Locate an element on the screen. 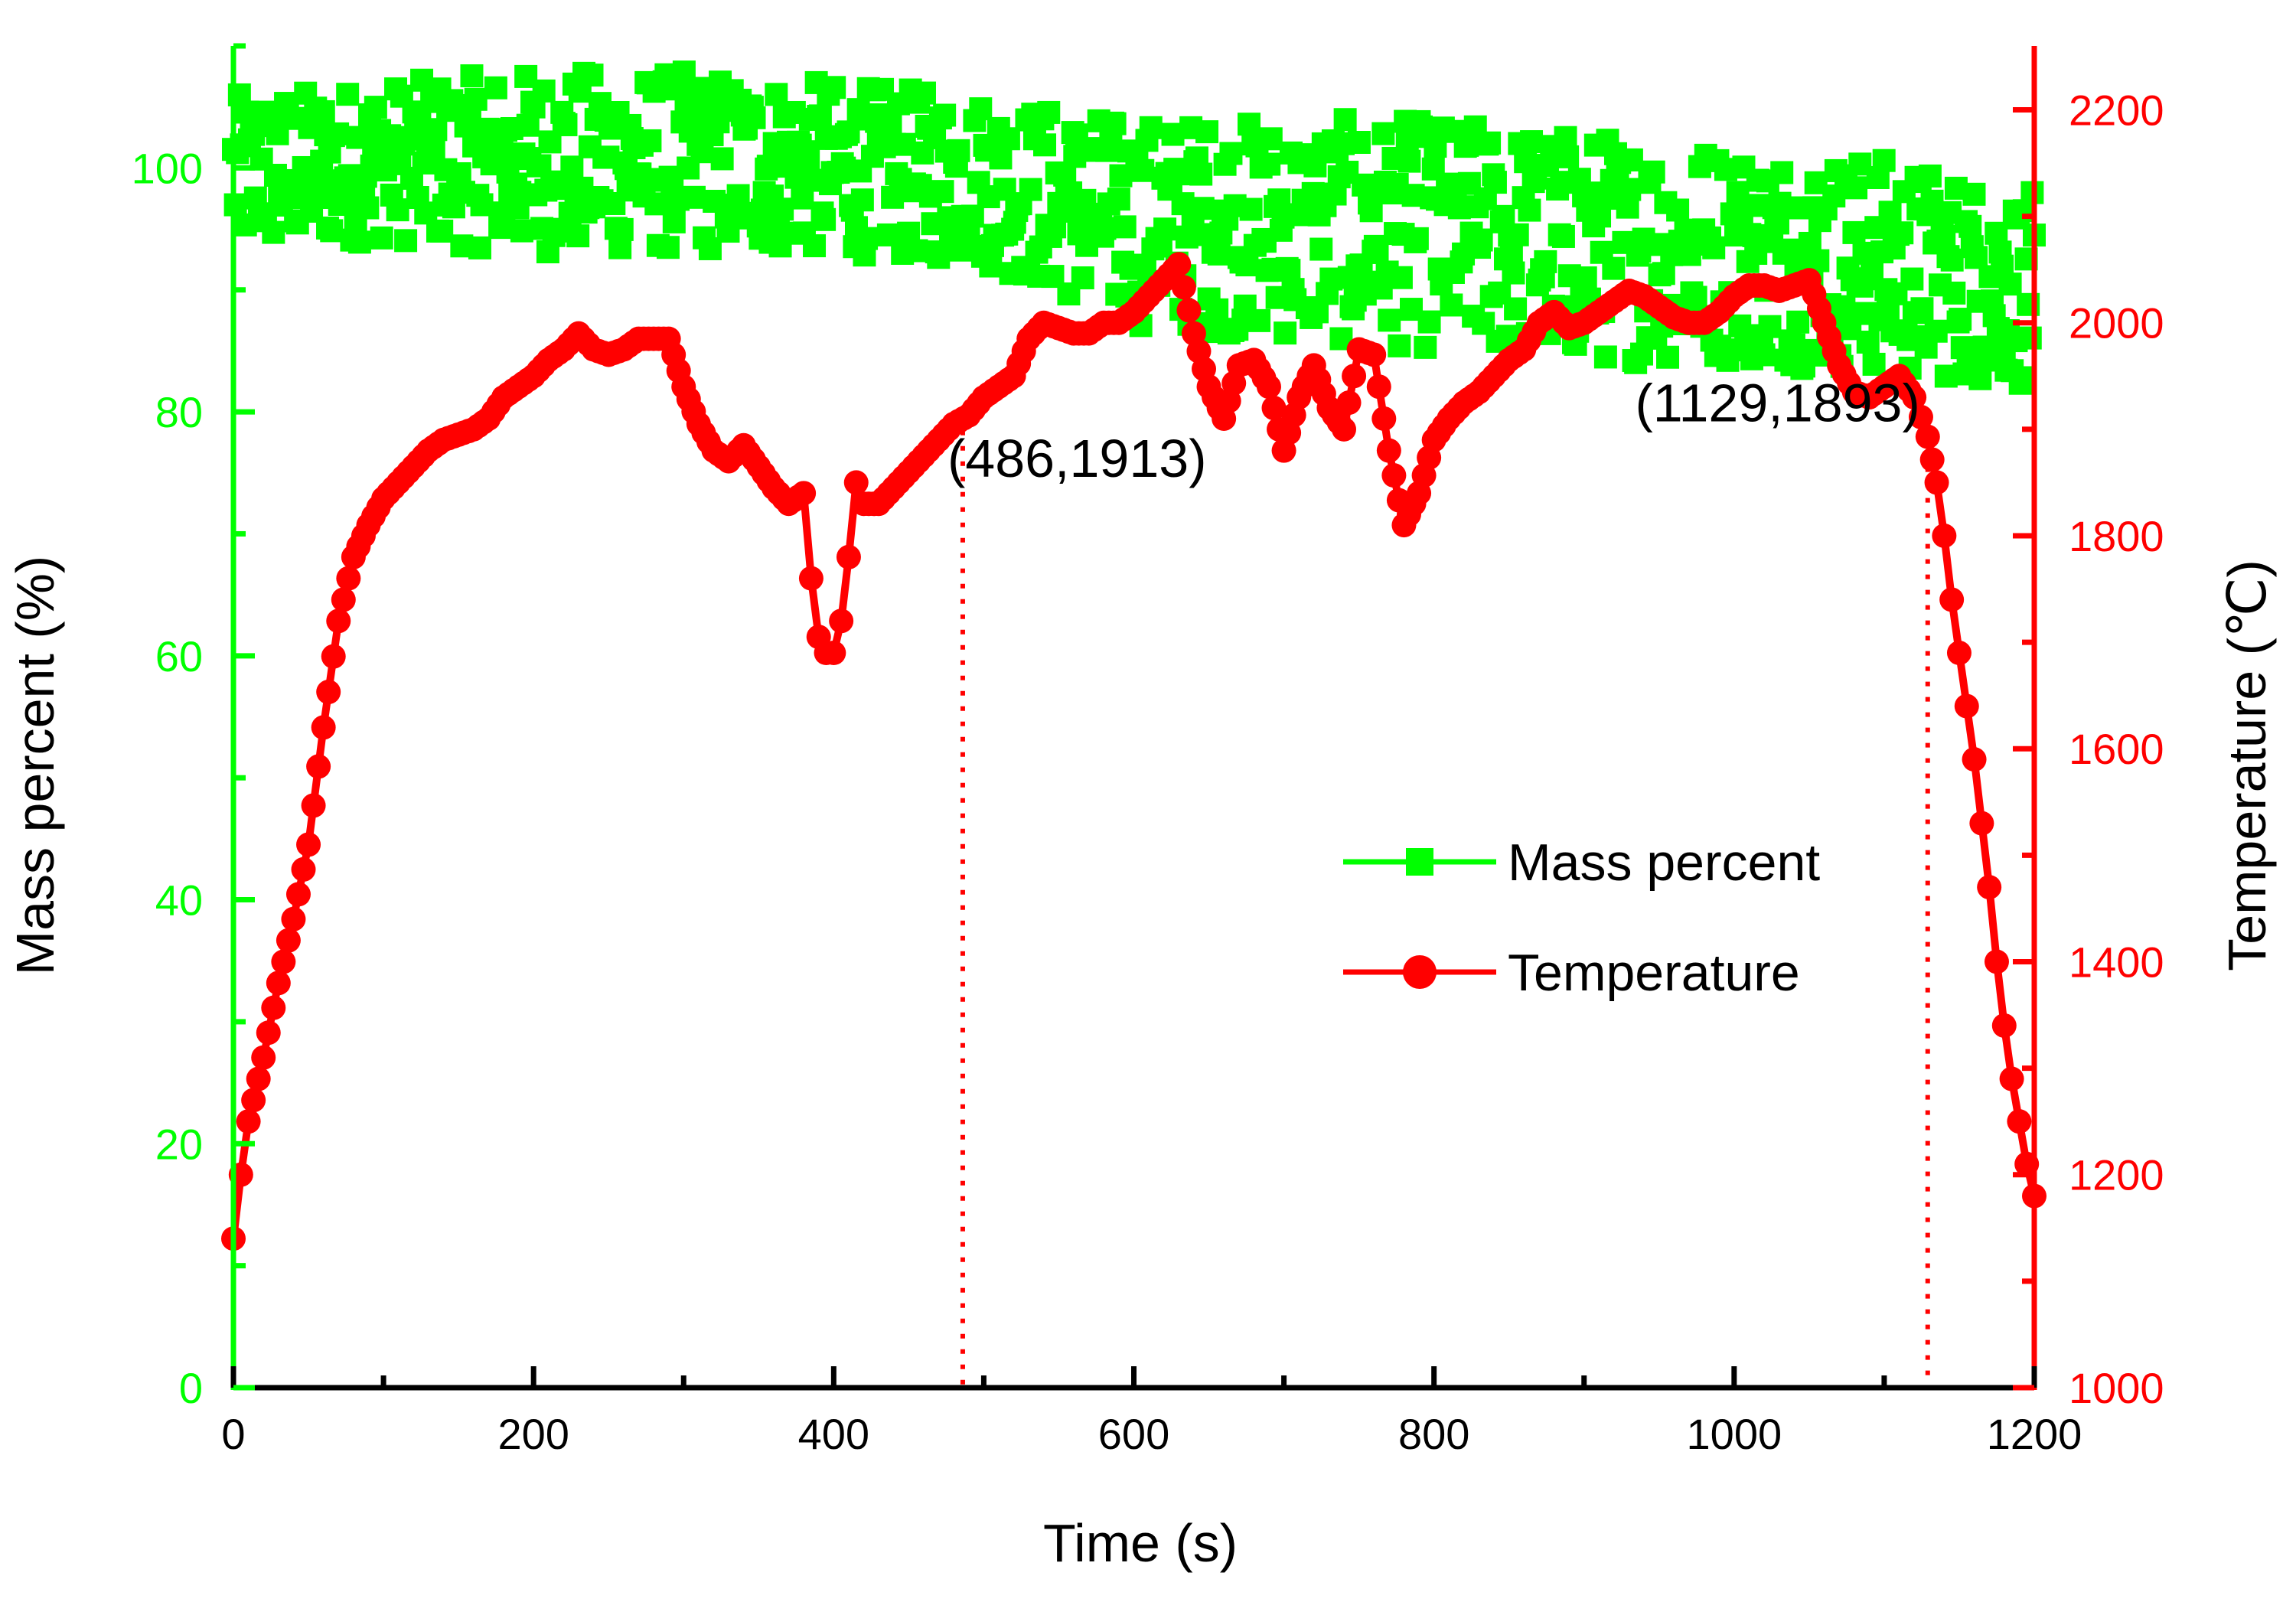  x-tick-label: 400 is located at coordinates (833, 1434).